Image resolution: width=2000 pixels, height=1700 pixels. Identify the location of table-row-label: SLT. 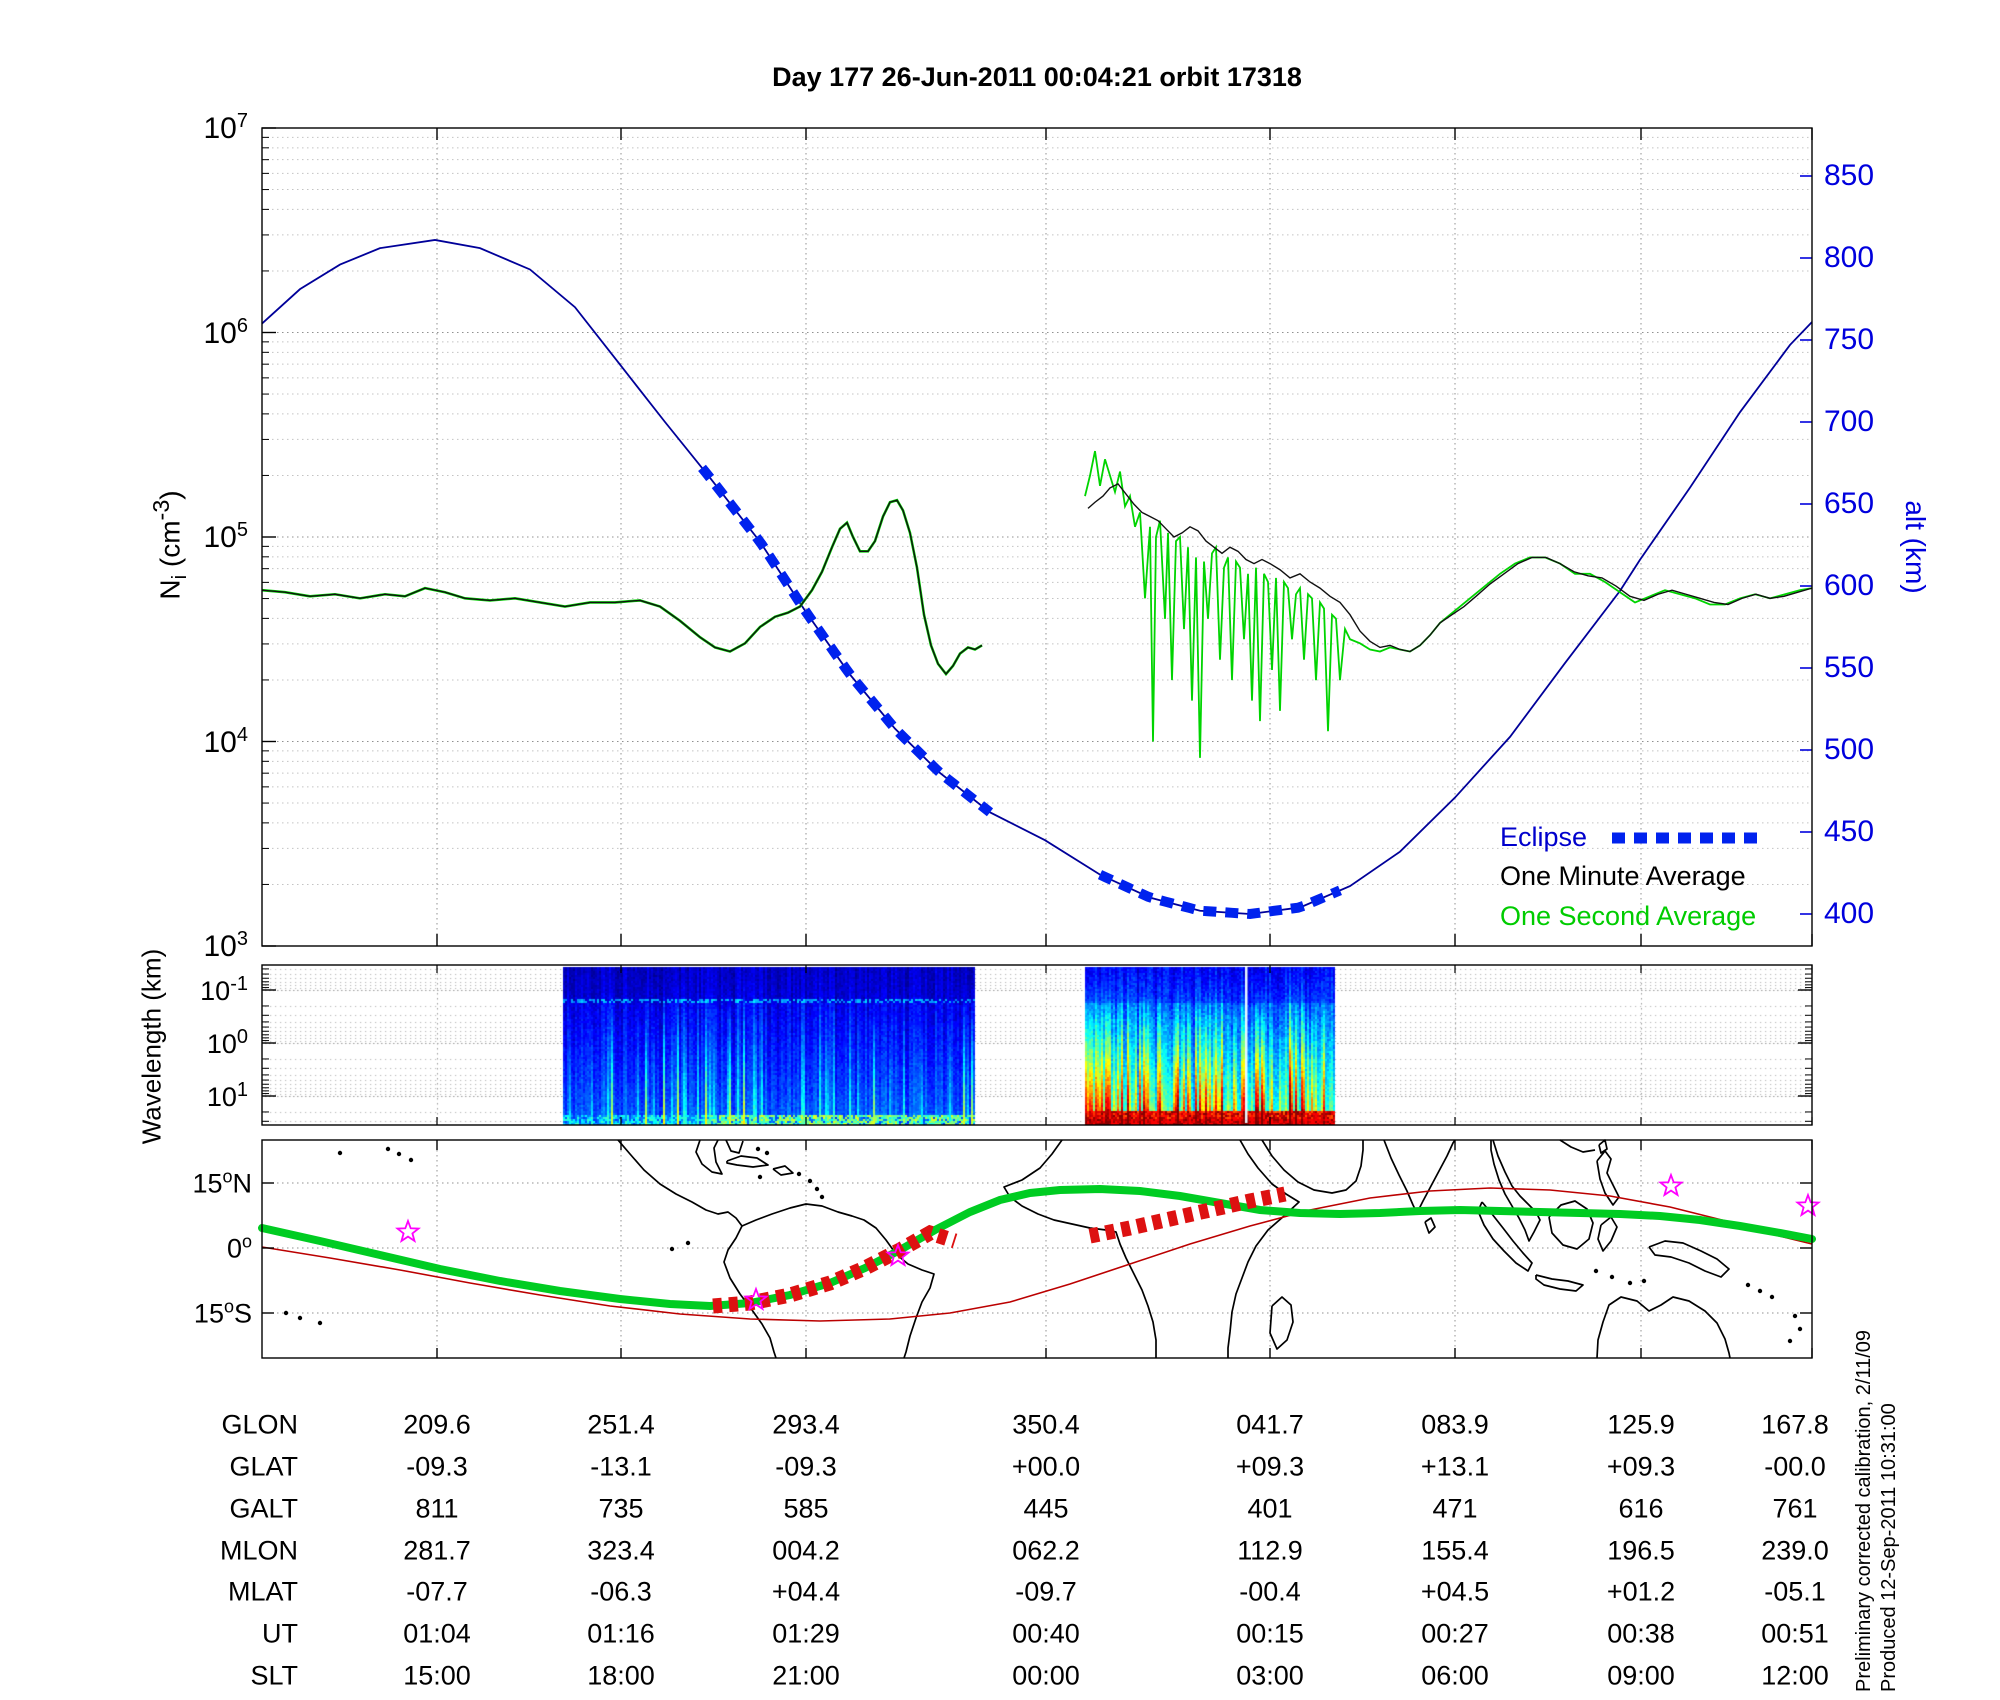
(274, 1675).